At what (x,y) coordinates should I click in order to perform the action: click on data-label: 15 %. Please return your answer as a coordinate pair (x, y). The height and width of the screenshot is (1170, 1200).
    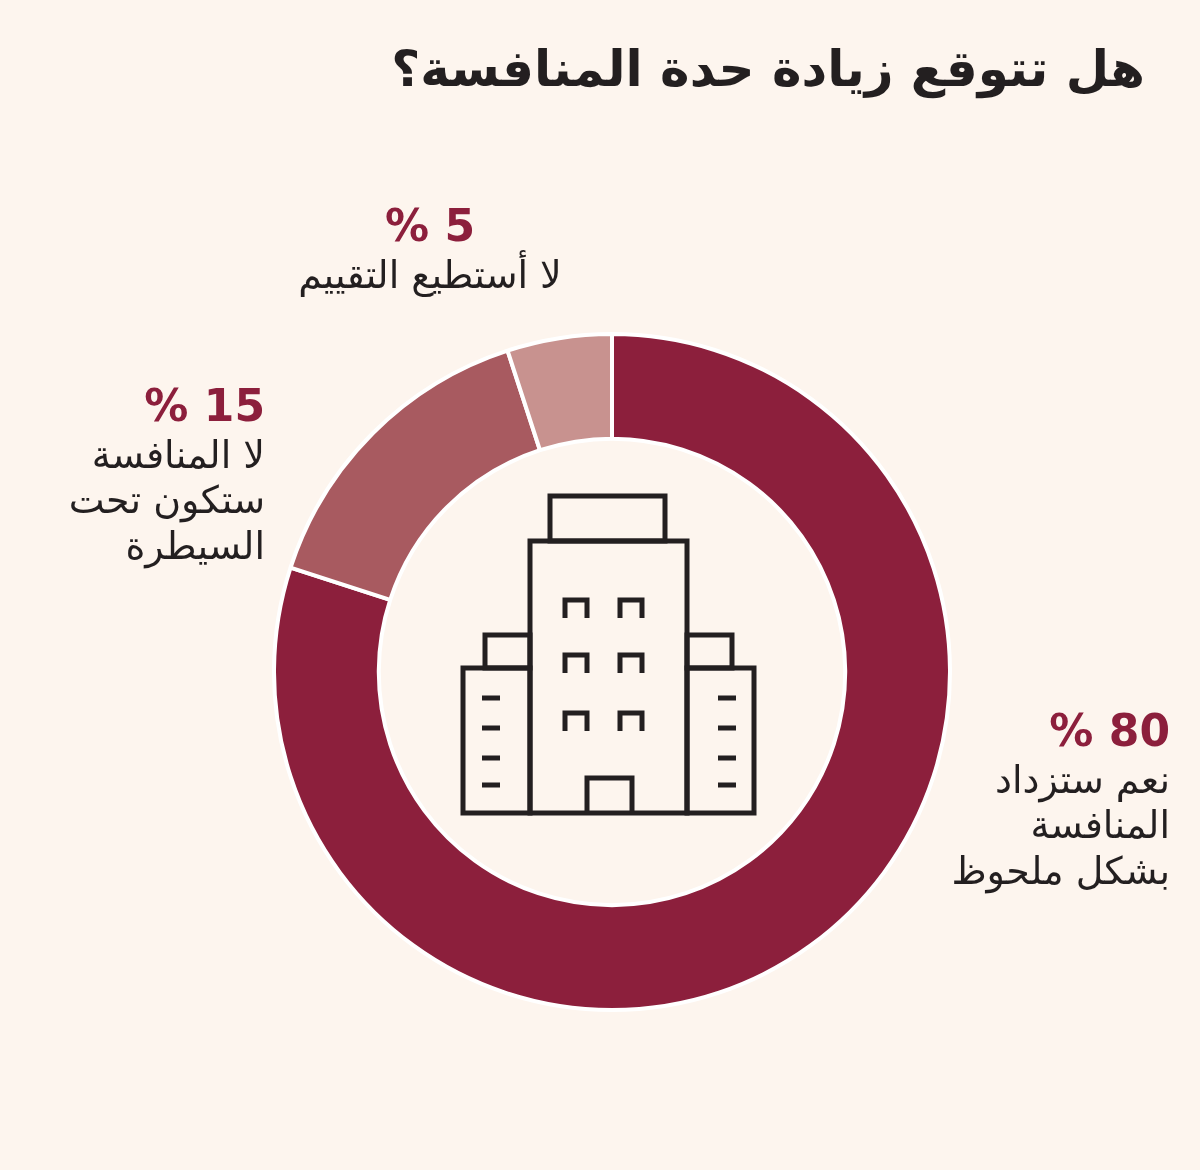
    Looking at the image, I should click on (204, 406).